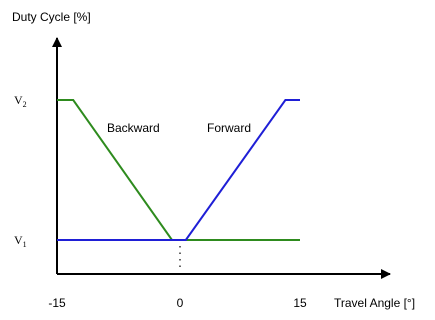 The image size is (435, 320). Describe the element at coordinates (20, 241) in the screenshot. I see `y-level-label-v1: V1` at that location.